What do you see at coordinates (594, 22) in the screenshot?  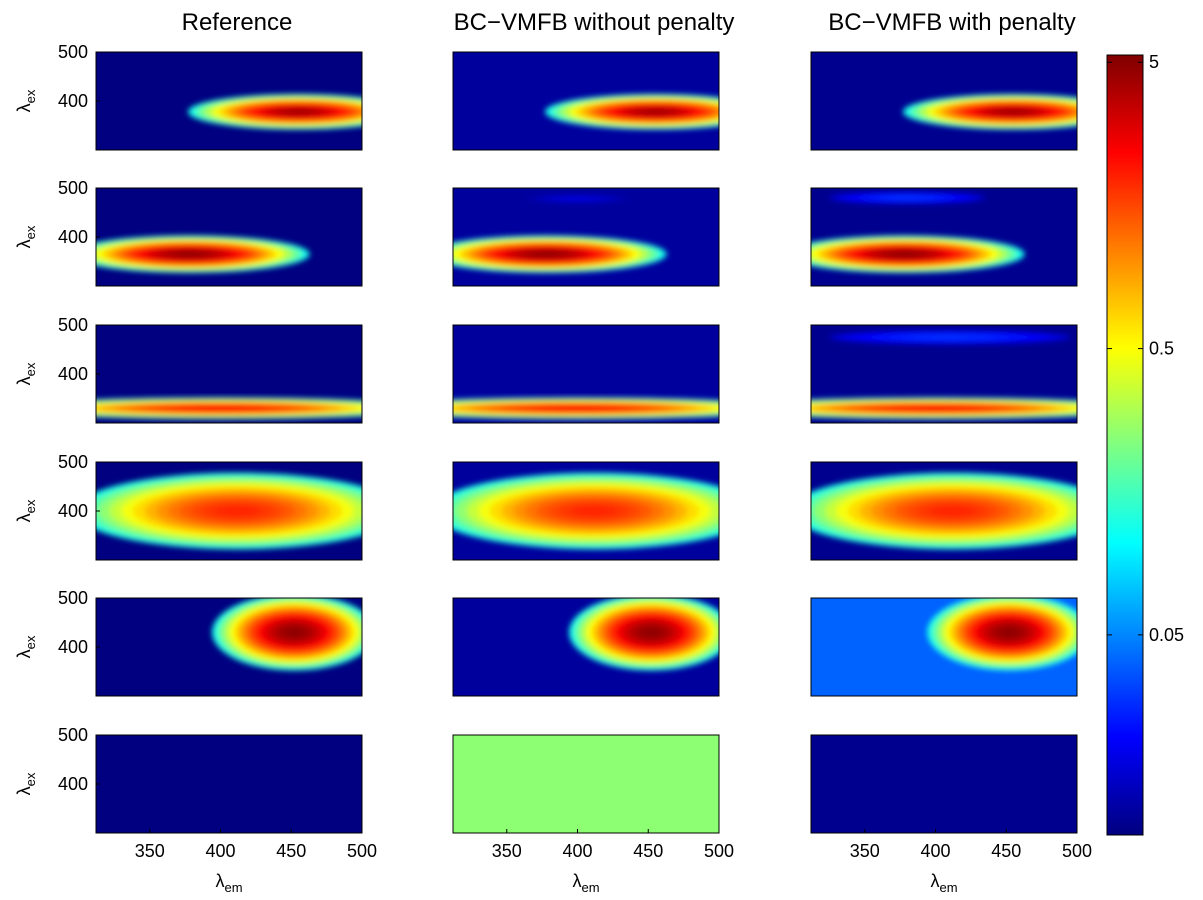 I see `column-title: BC−VMFB without penalty` at bounding box center [594, 22].